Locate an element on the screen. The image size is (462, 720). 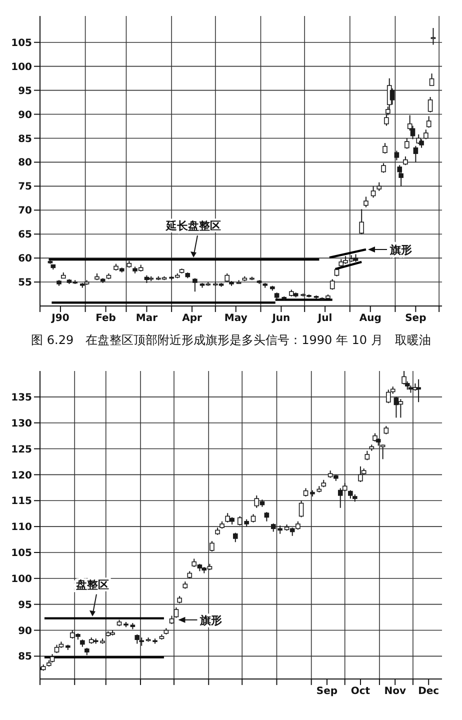
x-tick-label: Jul is located at coordinates (324, 318).